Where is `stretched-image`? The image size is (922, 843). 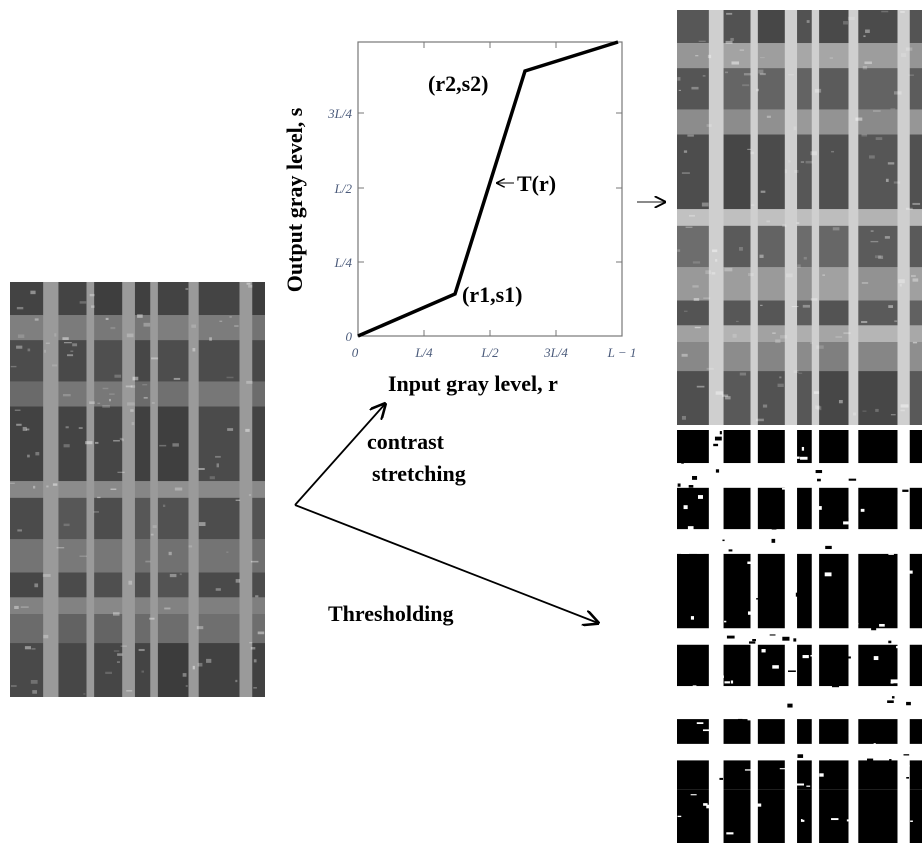 stretched-image is located at coordinates (799, 217).